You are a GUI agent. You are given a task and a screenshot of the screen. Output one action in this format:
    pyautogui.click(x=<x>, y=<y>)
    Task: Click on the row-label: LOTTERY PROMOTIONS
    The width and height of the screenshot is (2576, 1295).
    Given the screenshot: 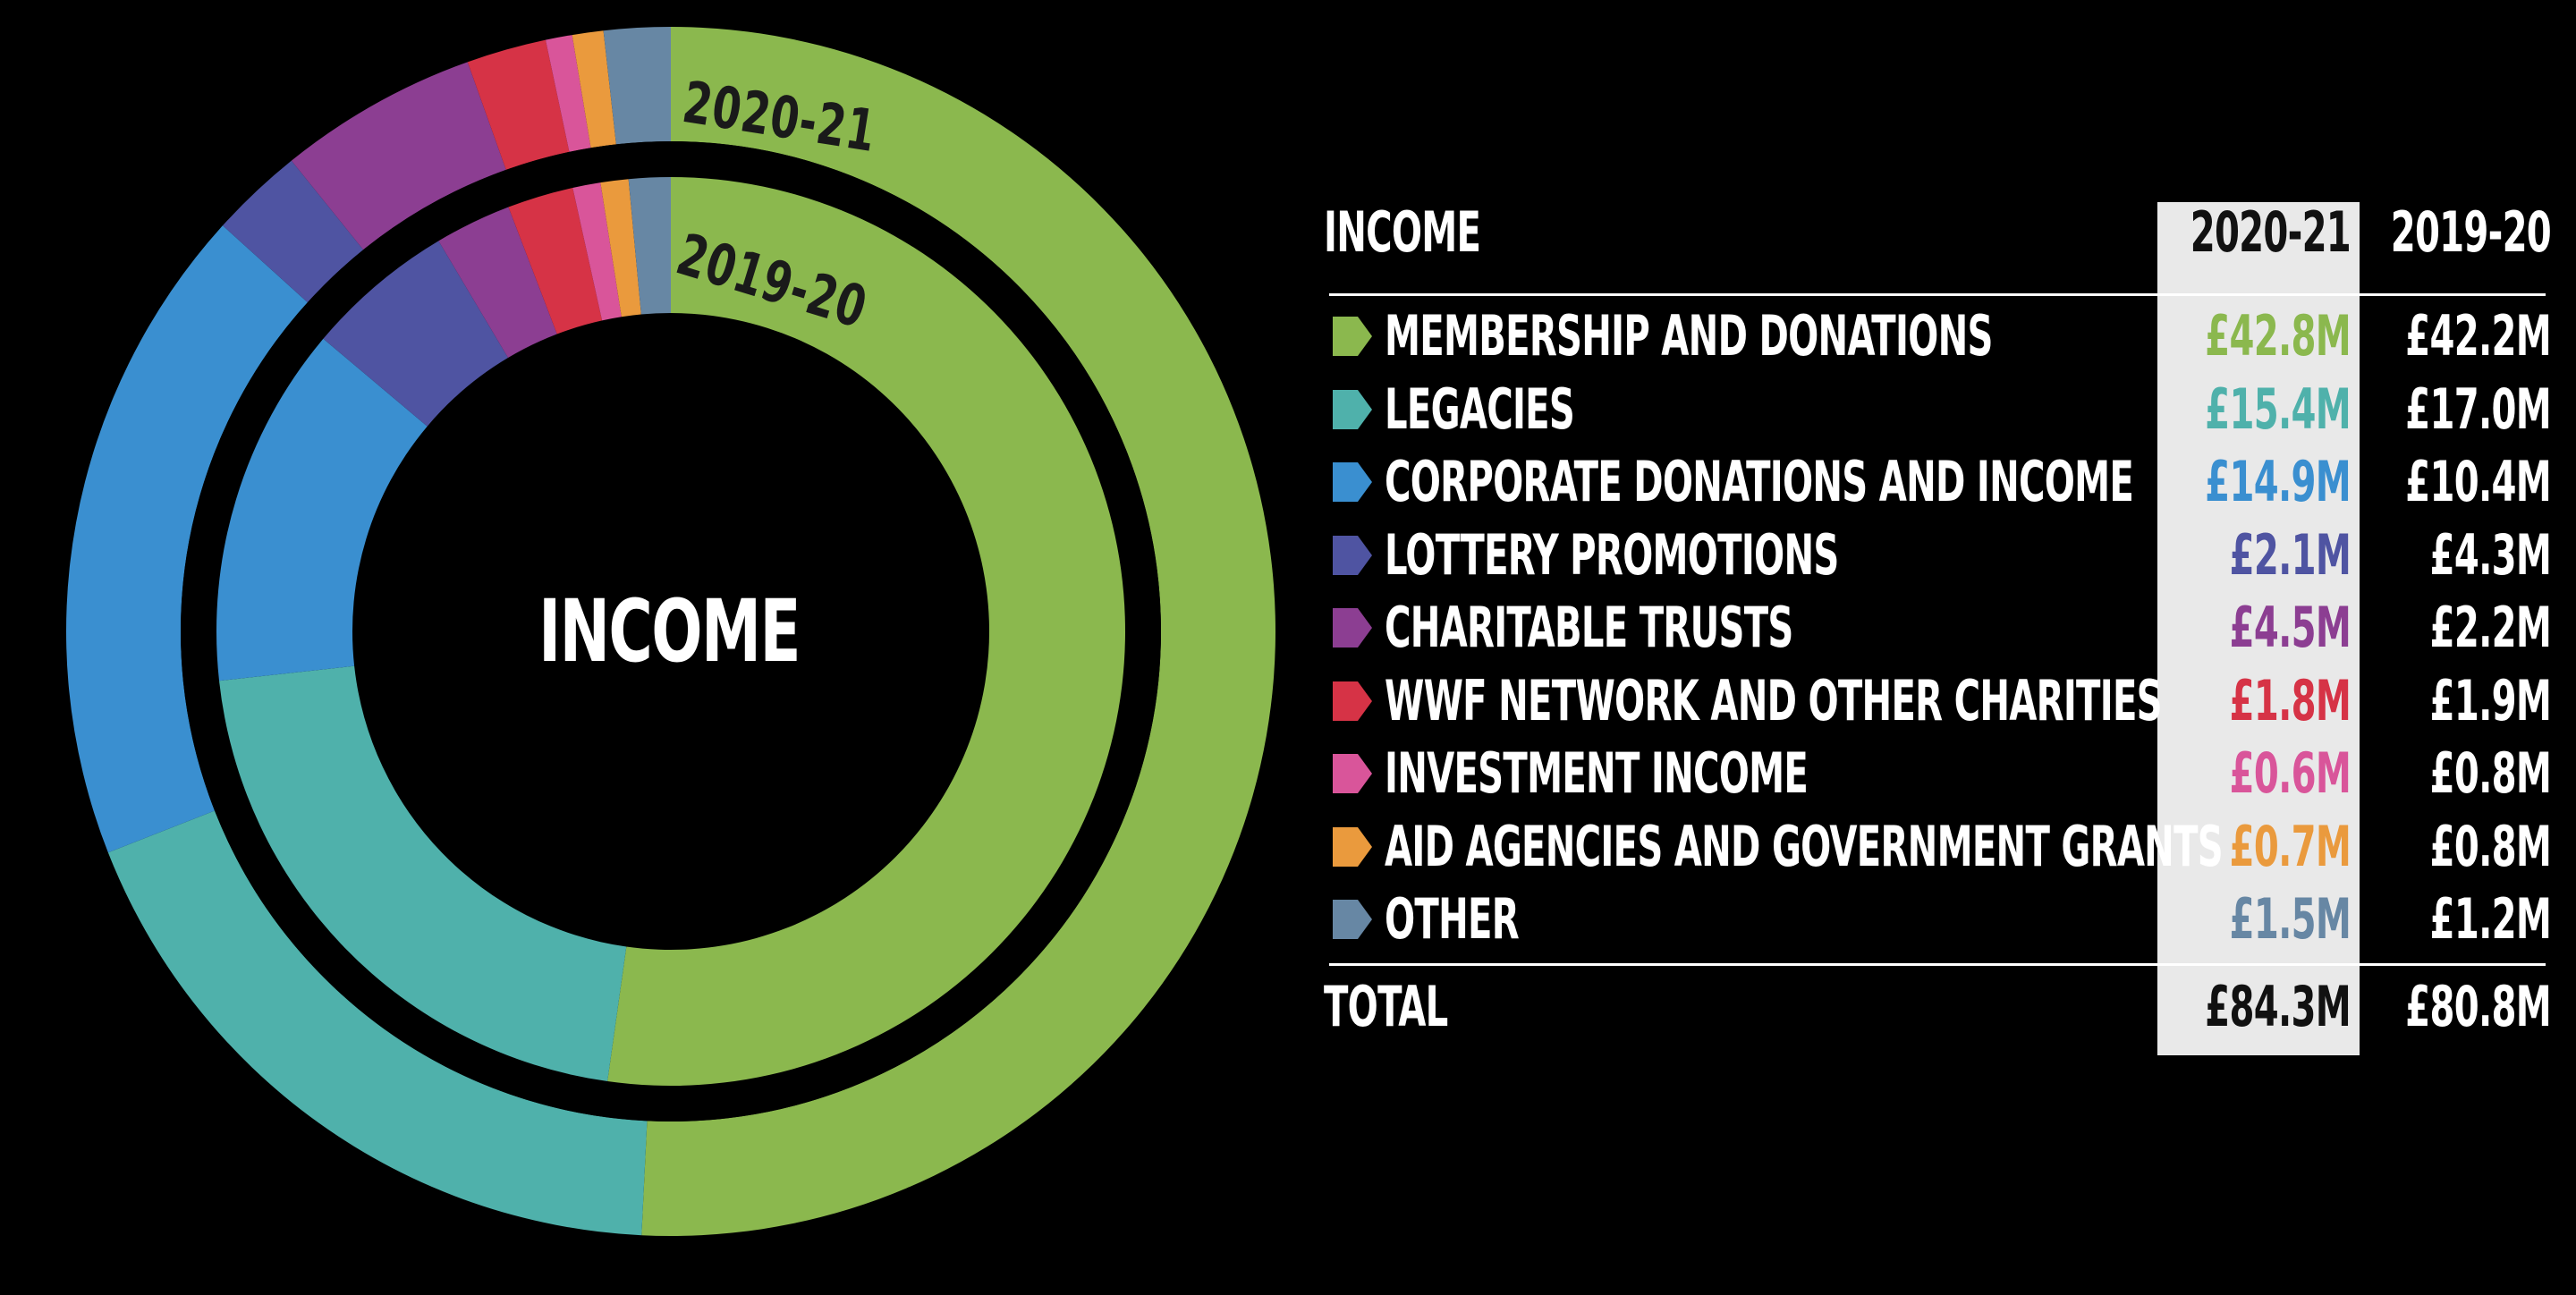 What is the action you would take?
    pyautogui.click(x=1612, y=554)
    